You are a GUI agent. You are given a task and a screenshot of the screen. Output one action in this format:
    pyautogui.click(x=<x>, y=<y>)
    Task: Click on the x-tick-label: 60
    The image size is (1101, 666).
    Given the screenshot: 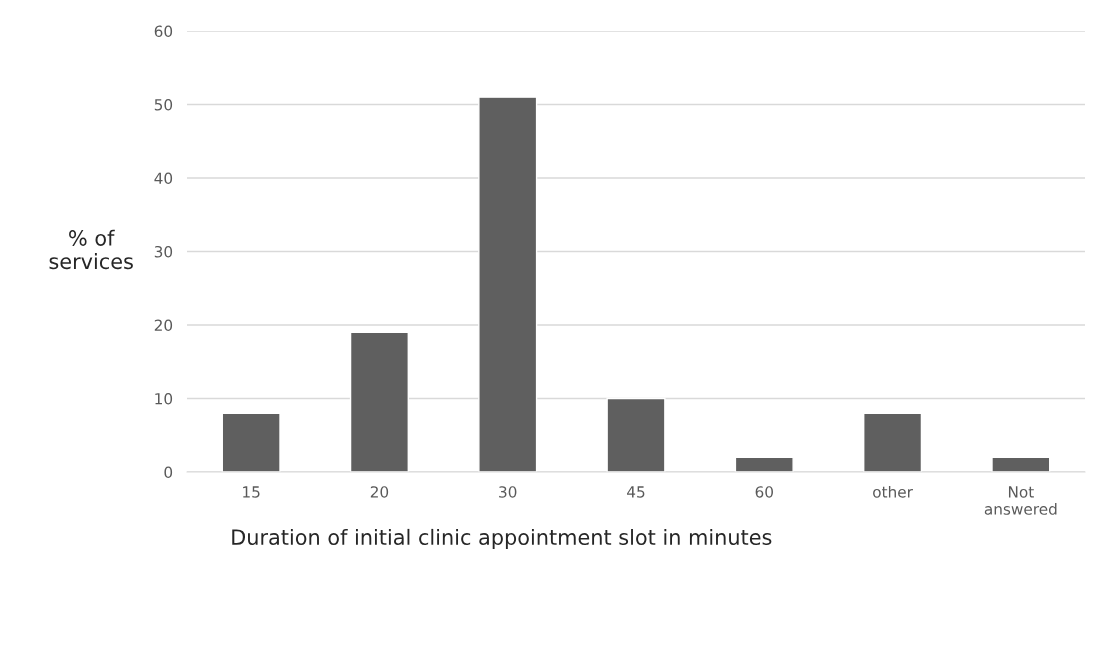 What is the action you would take?
    pyautogui.click(x=764, y=492)
    